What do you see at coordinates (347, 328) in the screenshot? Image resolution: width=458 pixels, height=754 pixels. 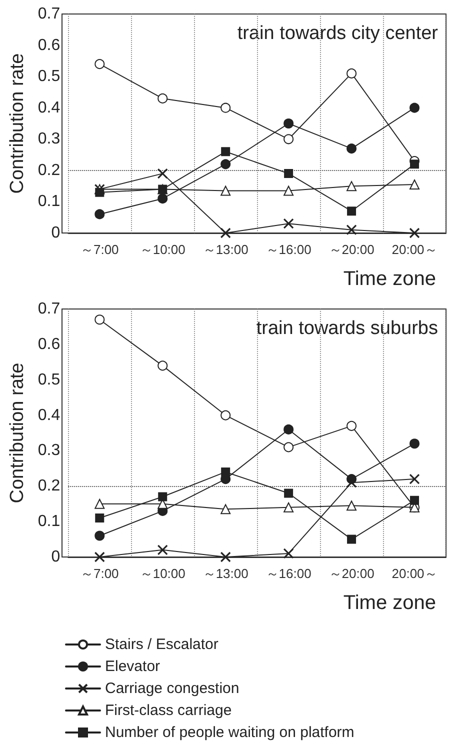 I see `annotation: train towards suburbs` at bounding box center [347, 328].